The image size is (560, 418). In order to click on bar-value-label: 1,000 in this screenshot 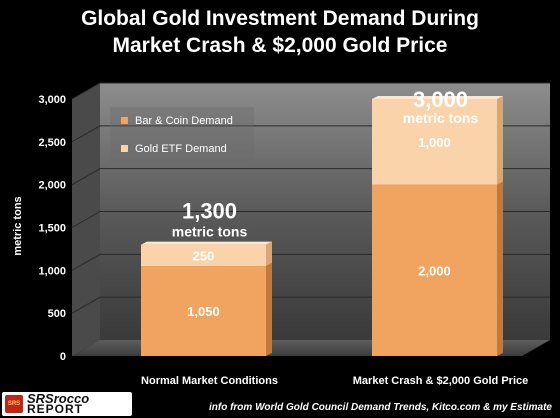, I will do `click(434, 142)`.